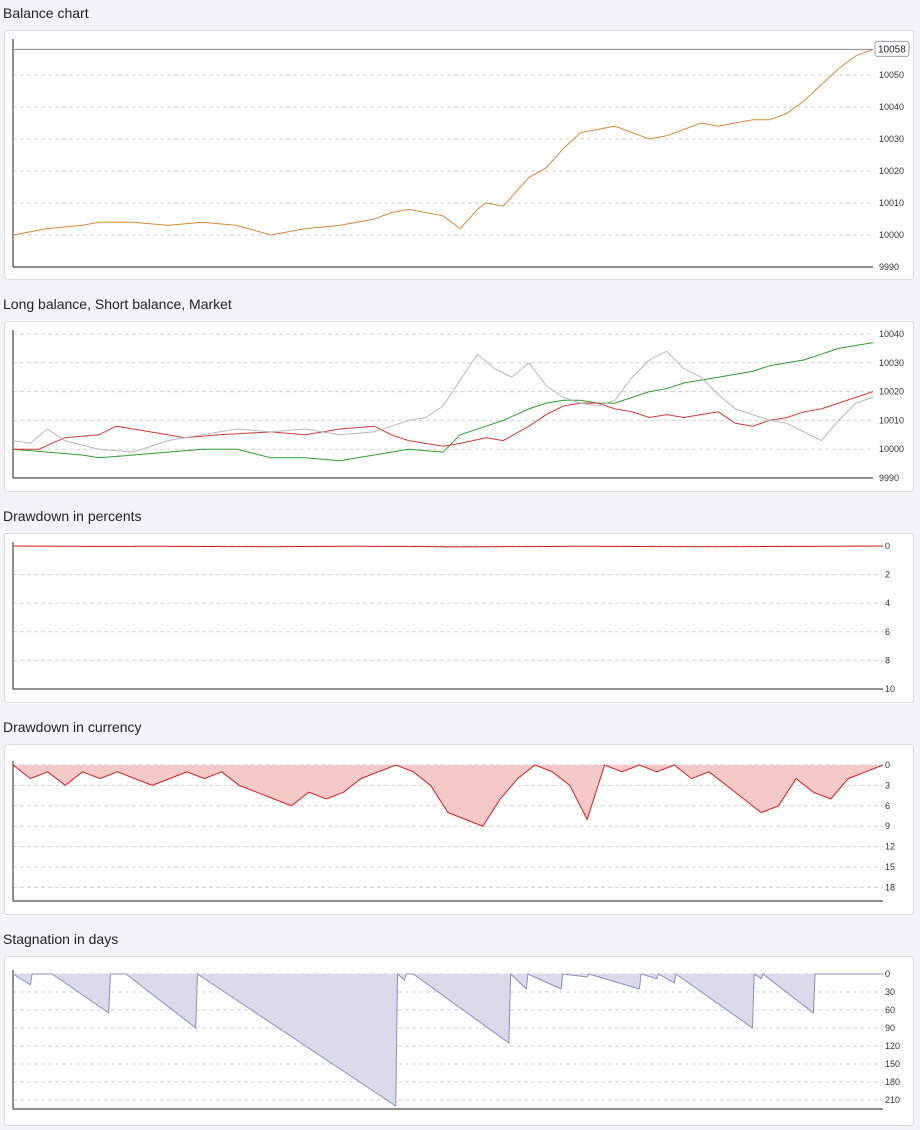  What do you see at coordinates (887, 575) in the screenshot?
I see `y-tick-label: 2` at bounding box center [887, 575].